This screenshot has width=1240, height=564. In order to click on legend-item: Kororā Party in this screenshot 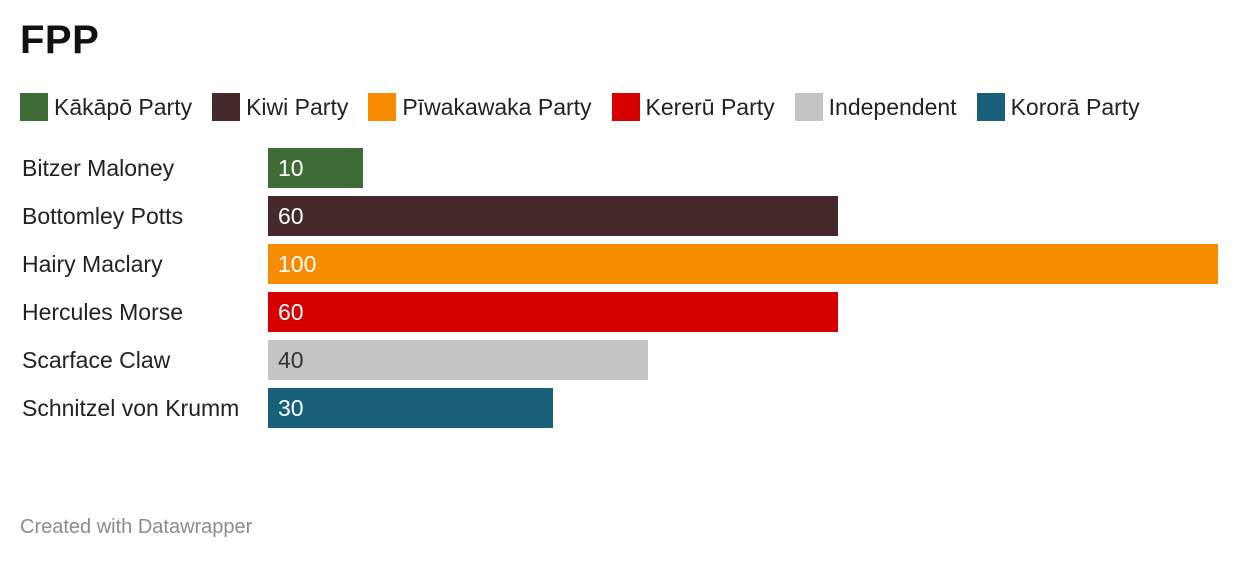, I will do `click(1058, 107)`.